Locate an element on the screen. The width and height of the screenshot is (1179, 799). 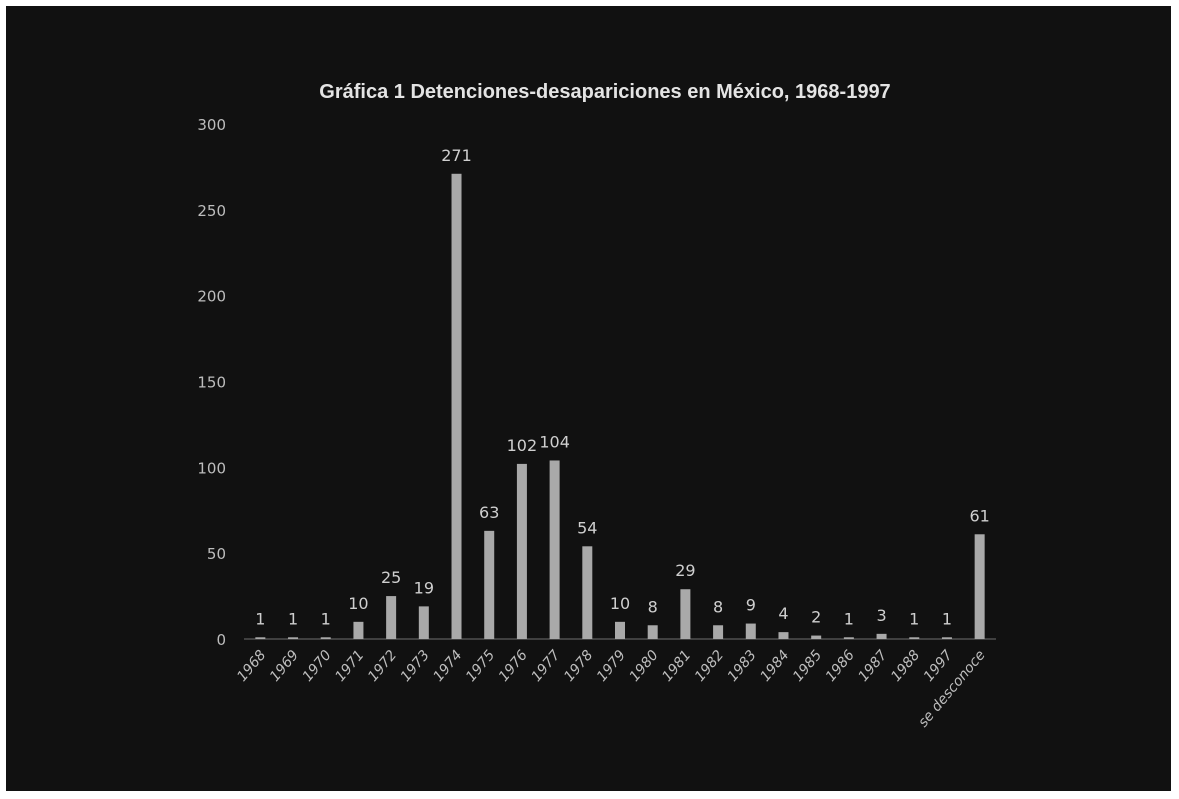
x-tick-label: 1988 is located at coordinates (905, 666).